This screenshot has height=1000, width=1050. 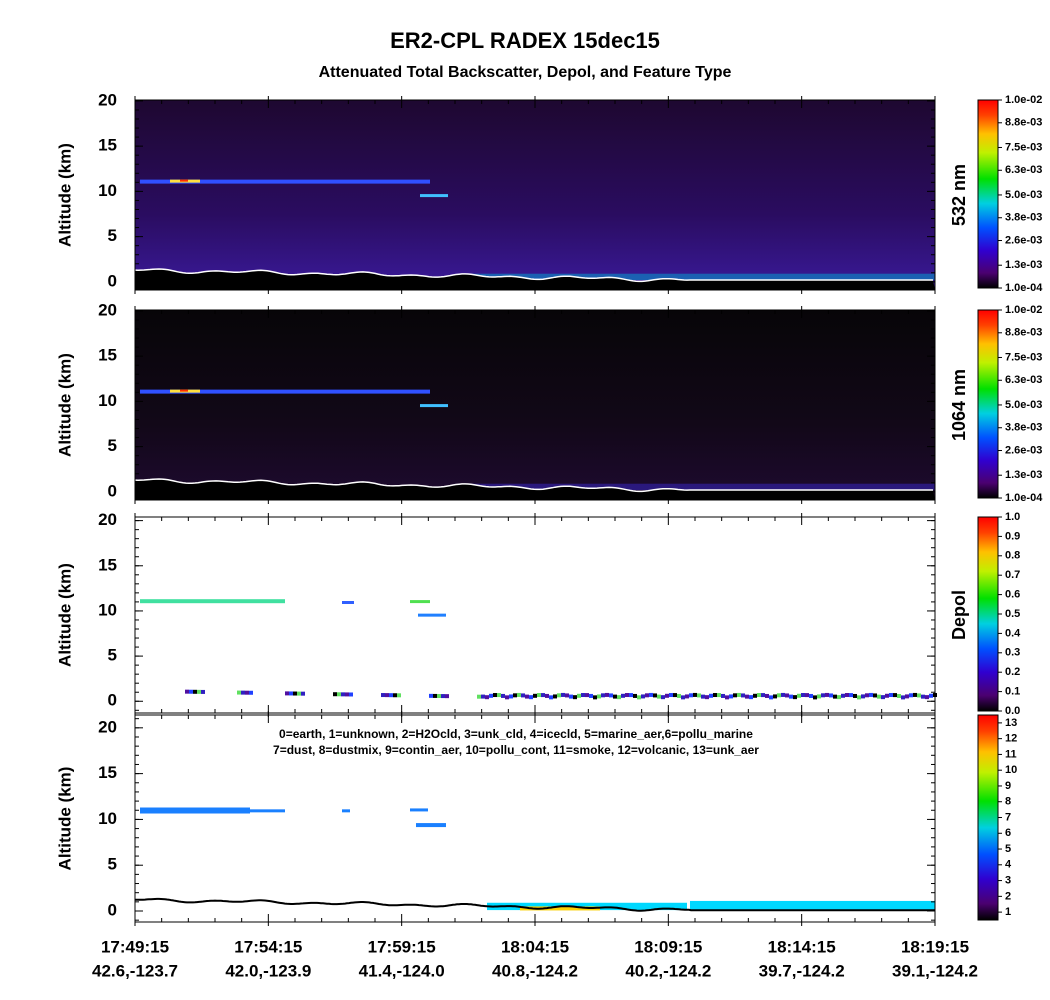 What do you see at coordinates (959, 195) in the screenshot?
I see `colorbar-label: 532 nm` at bounding box center [959, 195].